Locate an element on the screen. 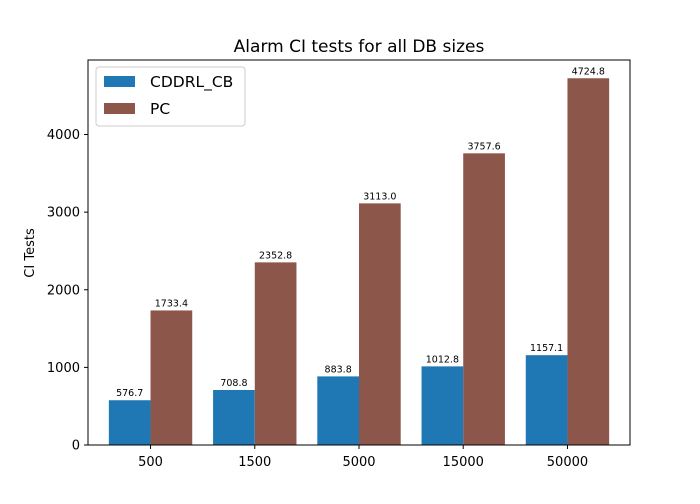 The width and height of the screenshot is (700, 504). x-tick-label: 15000 is located at coordinates (463, 462).